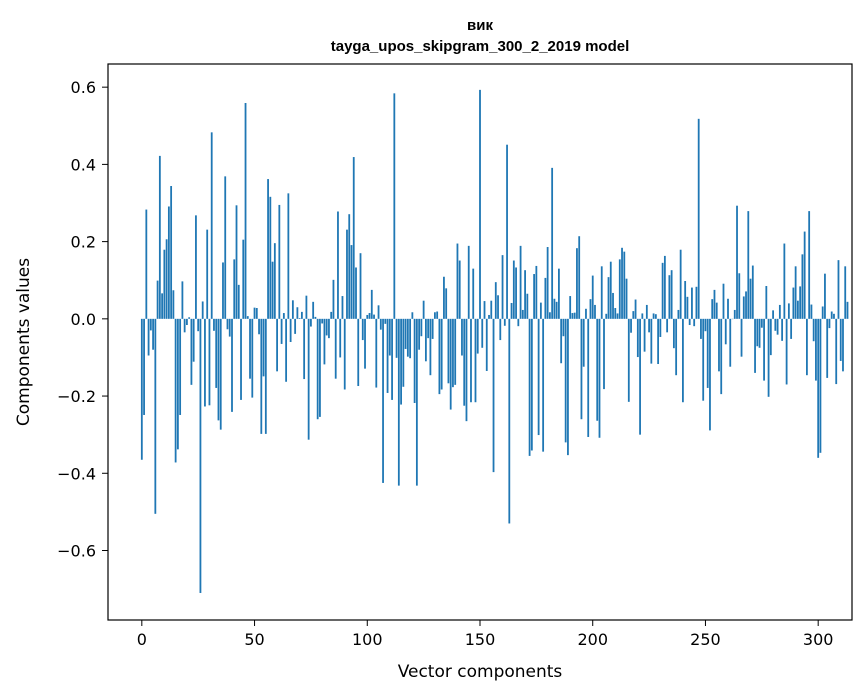  Describe the element at coordinates (367, 639) in the screenshot. I see `x-tick-label: 100` at that location.